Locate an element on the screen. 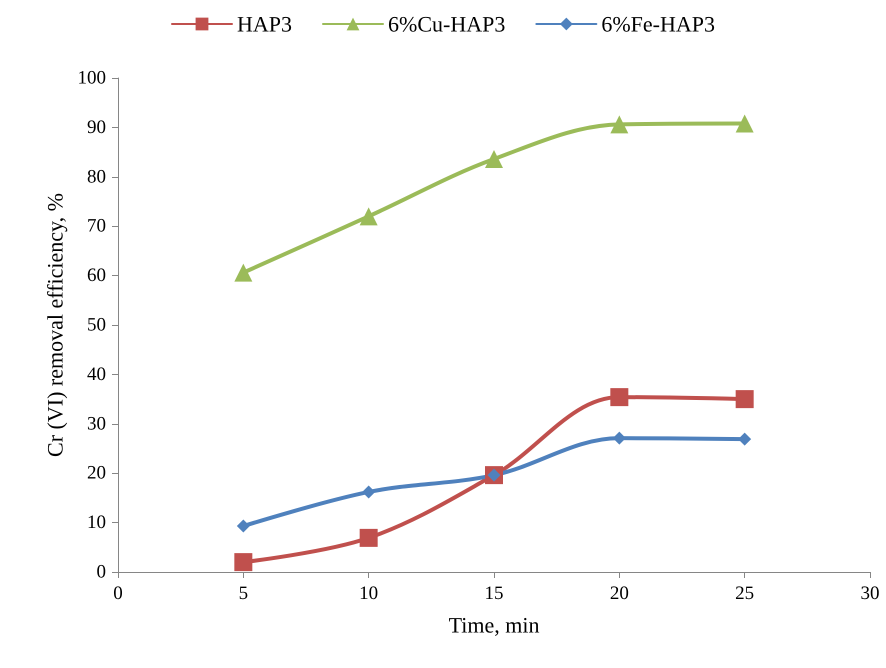 The height and width of the screenshot is (668, 886). x-tick-label: 25 is located at coordinates (744, 593).